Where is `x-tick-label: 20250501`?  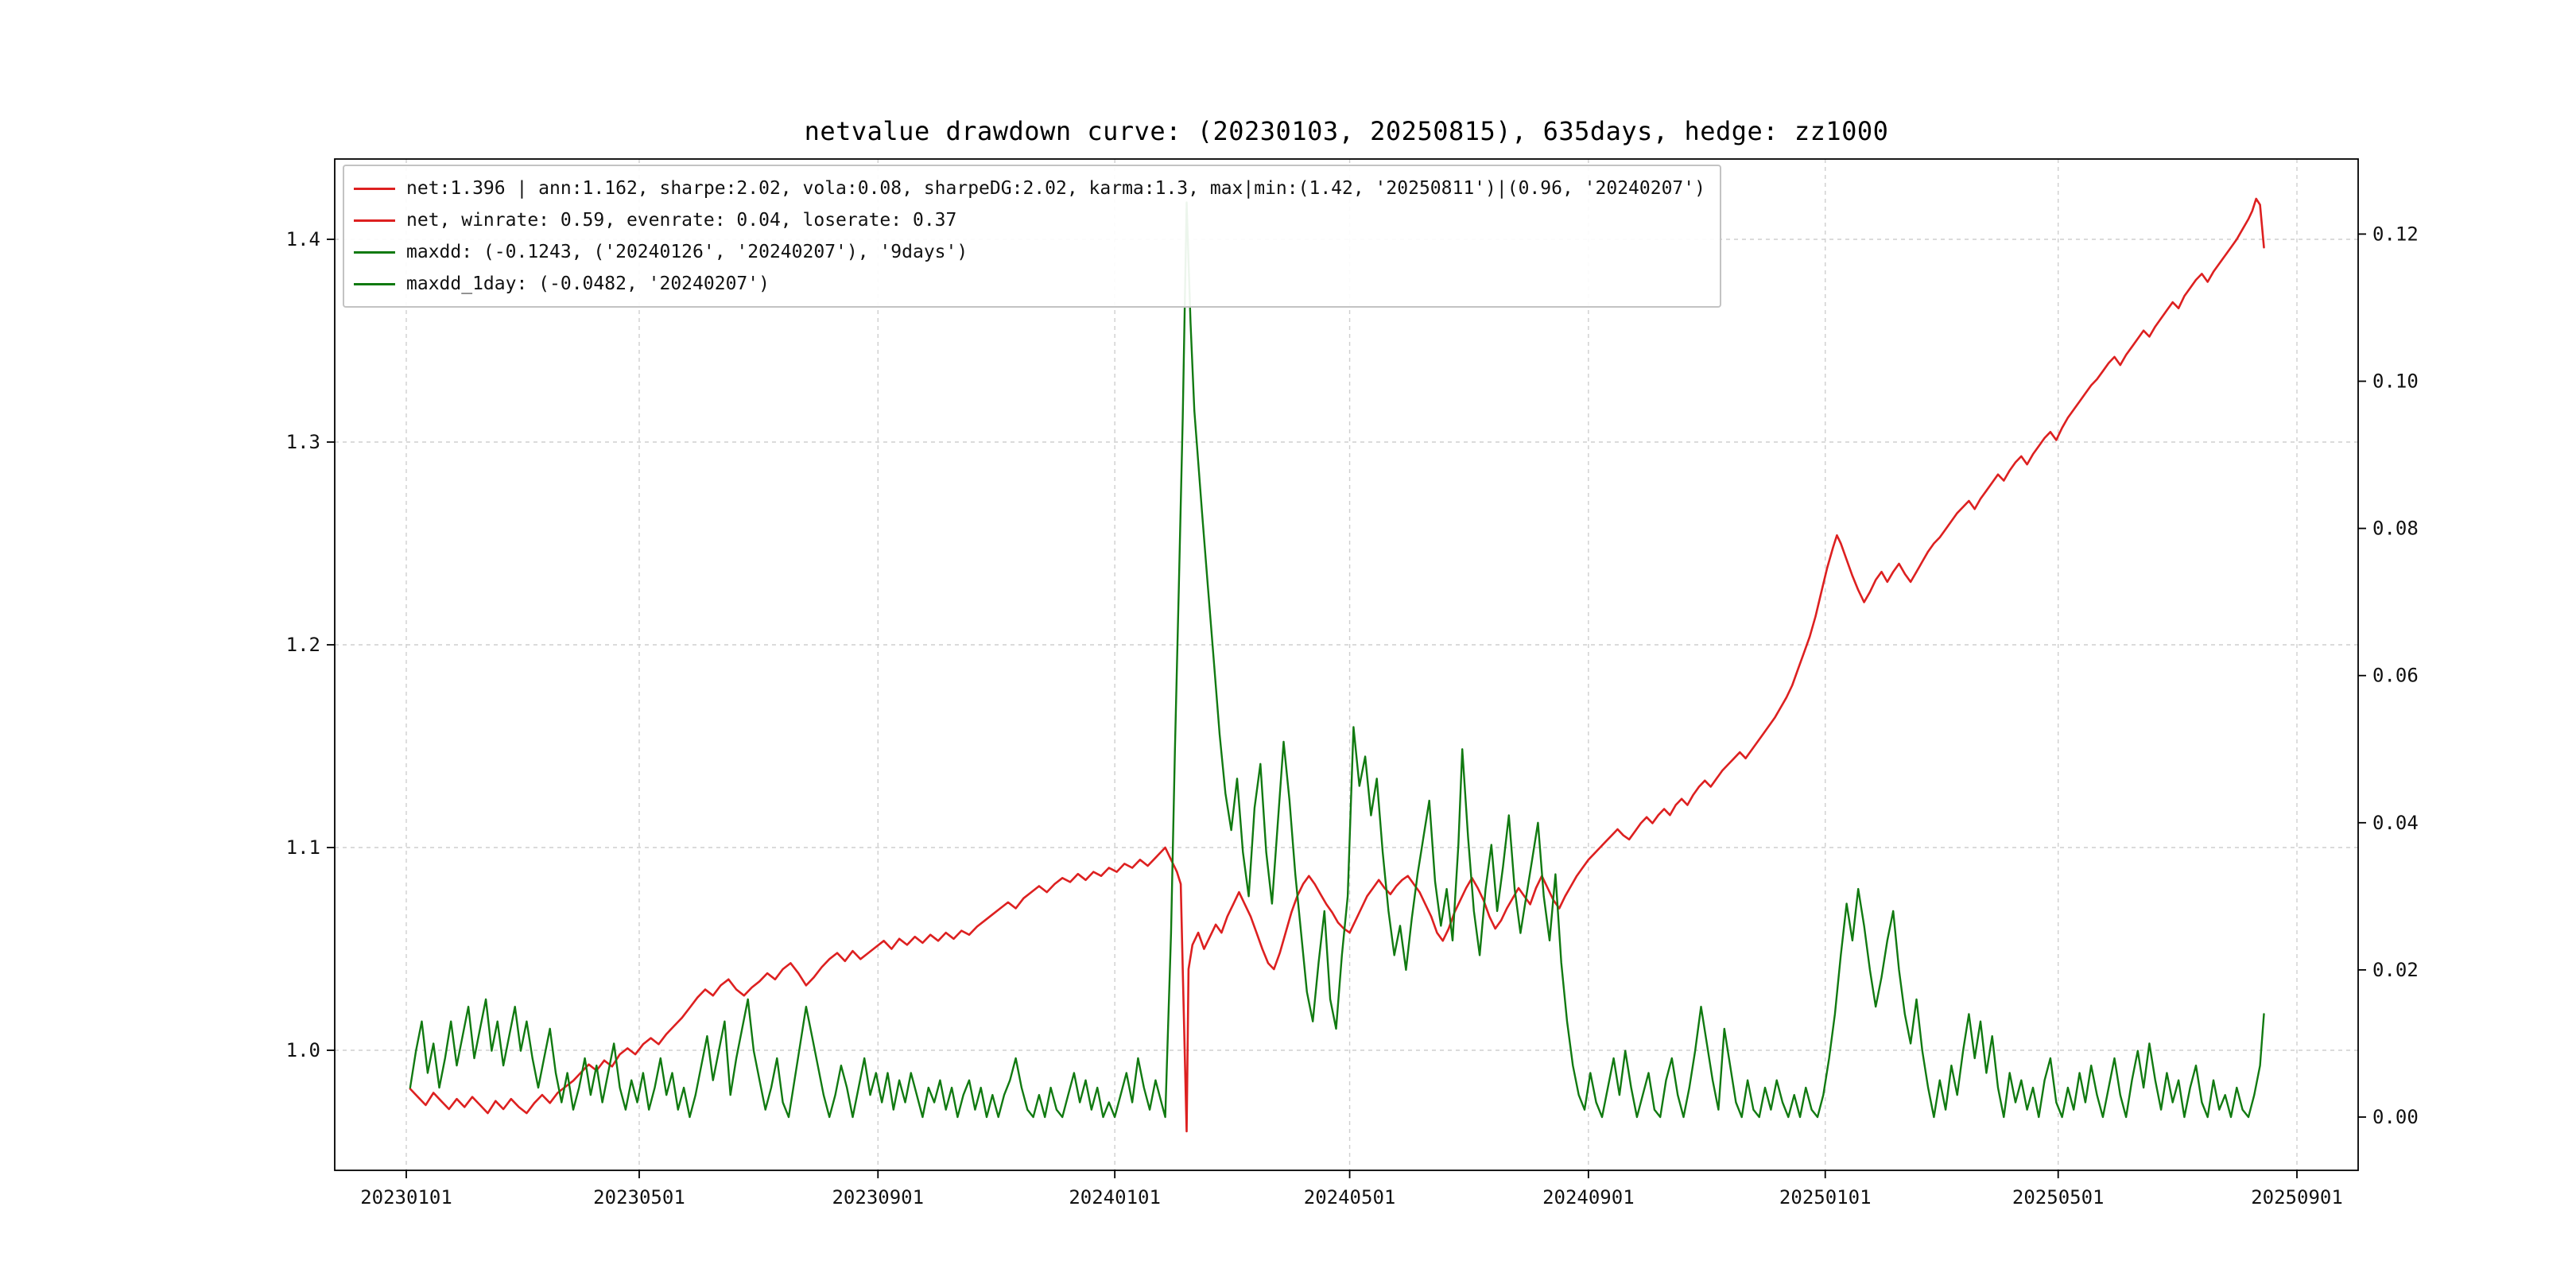 x-tick-label: 20250501 is located at coordinates (2058, 1197).